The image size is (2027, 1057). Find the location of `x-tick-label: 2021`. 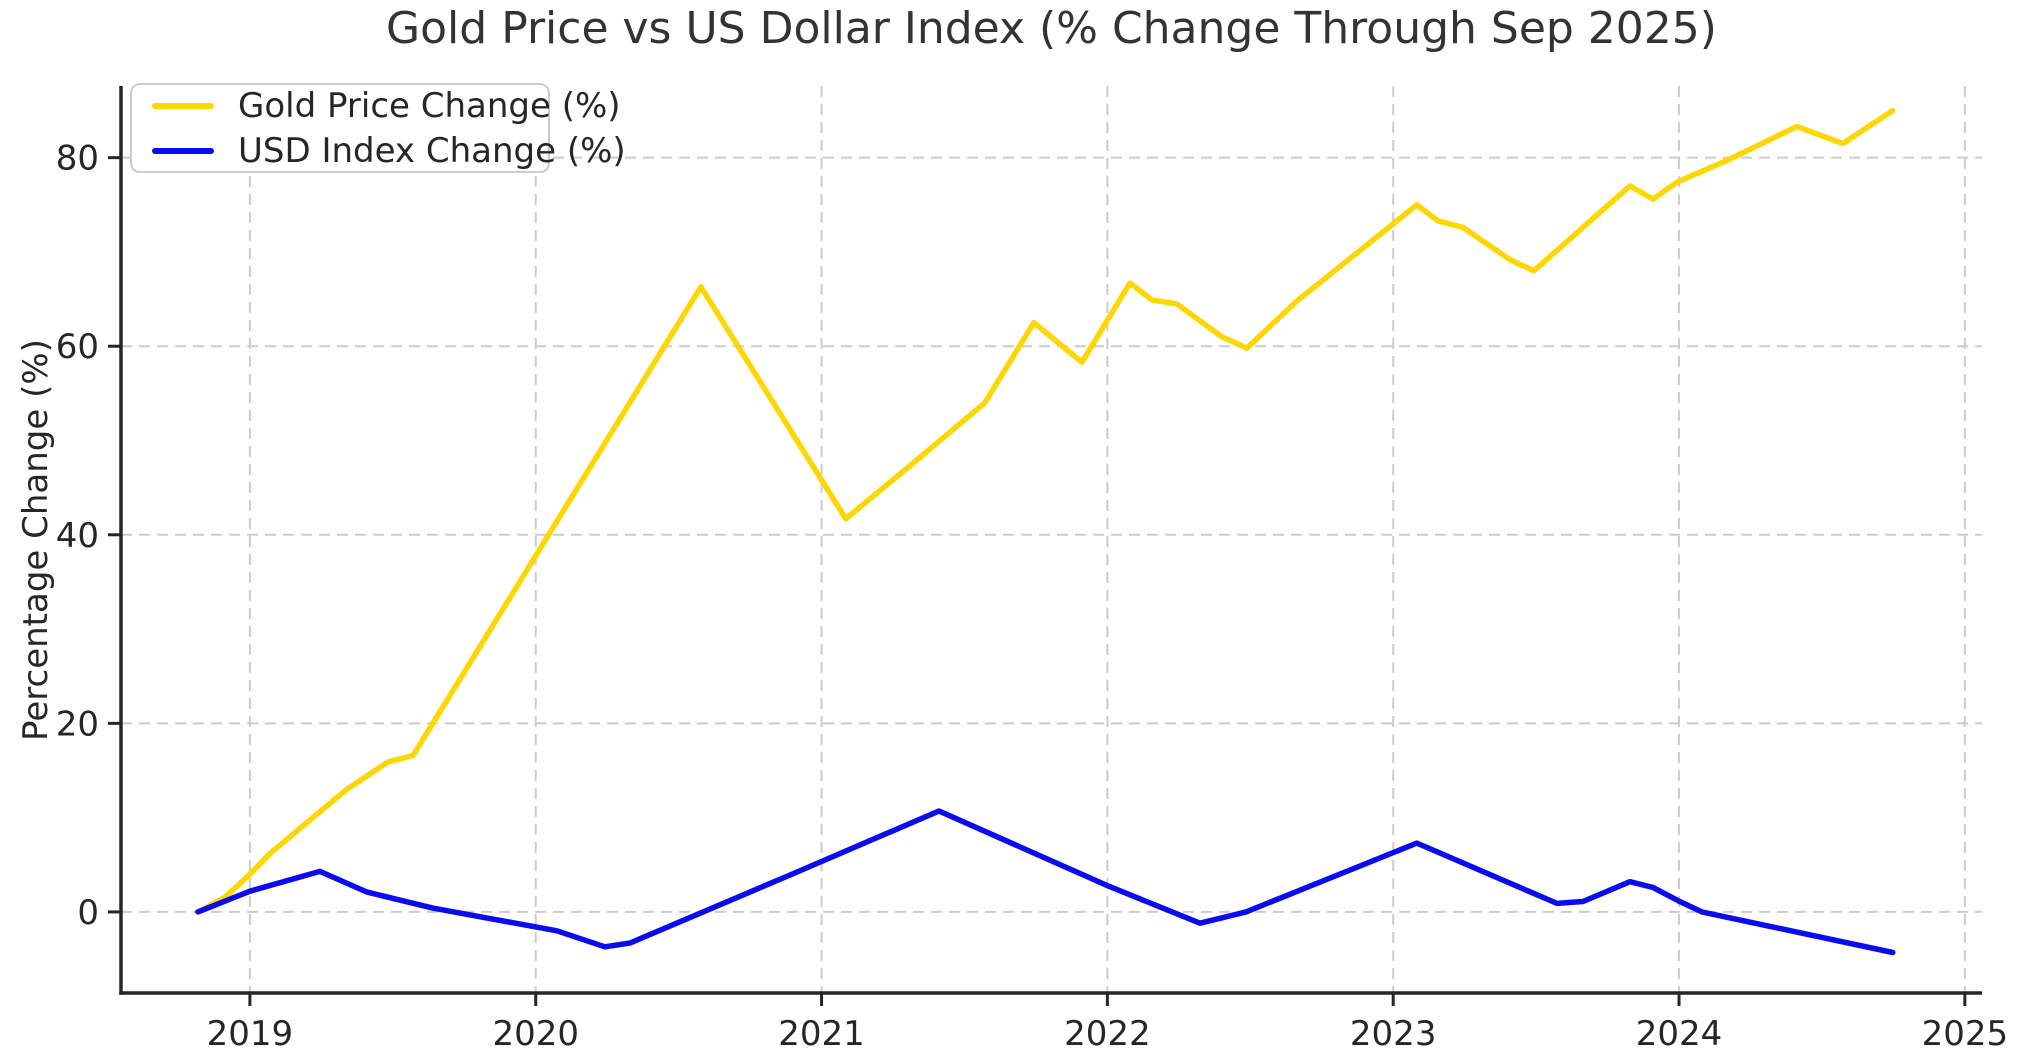

x-tick-label: 2021 is located at coordinates (821, 1034).